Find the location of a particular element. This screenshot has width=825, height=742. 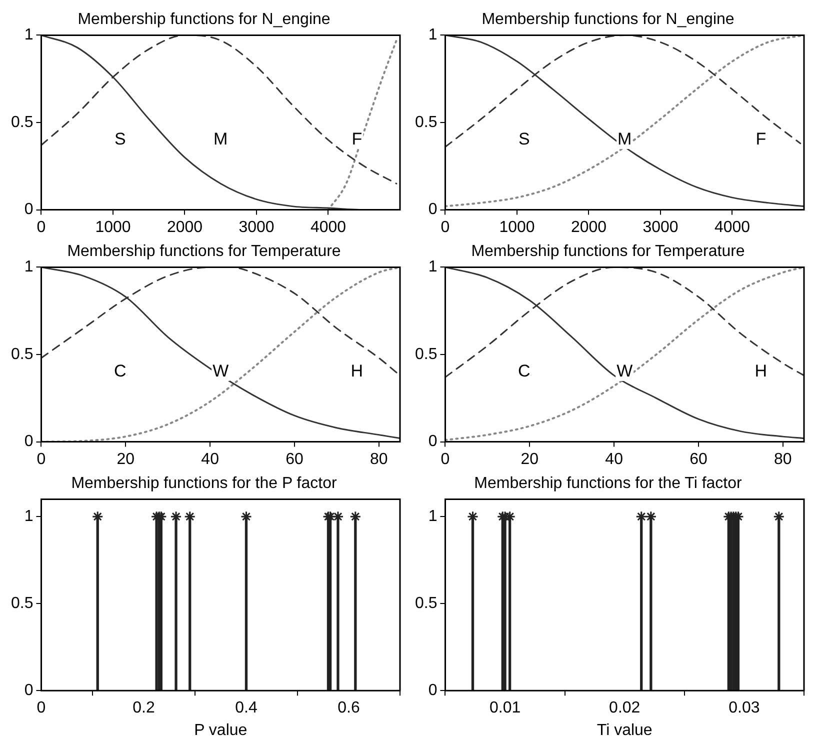

x-tick-label: 0.01 is located at coordinates (505, 708).